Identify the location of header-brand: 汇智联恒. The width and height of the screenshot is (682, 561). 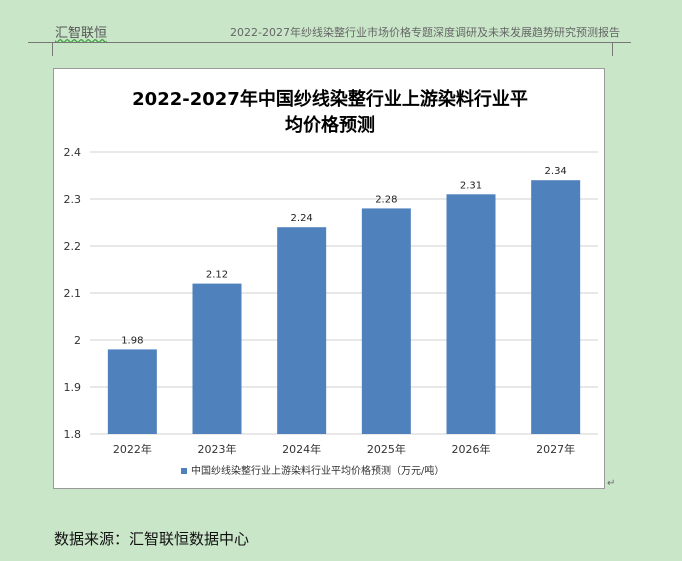
(81, 33).